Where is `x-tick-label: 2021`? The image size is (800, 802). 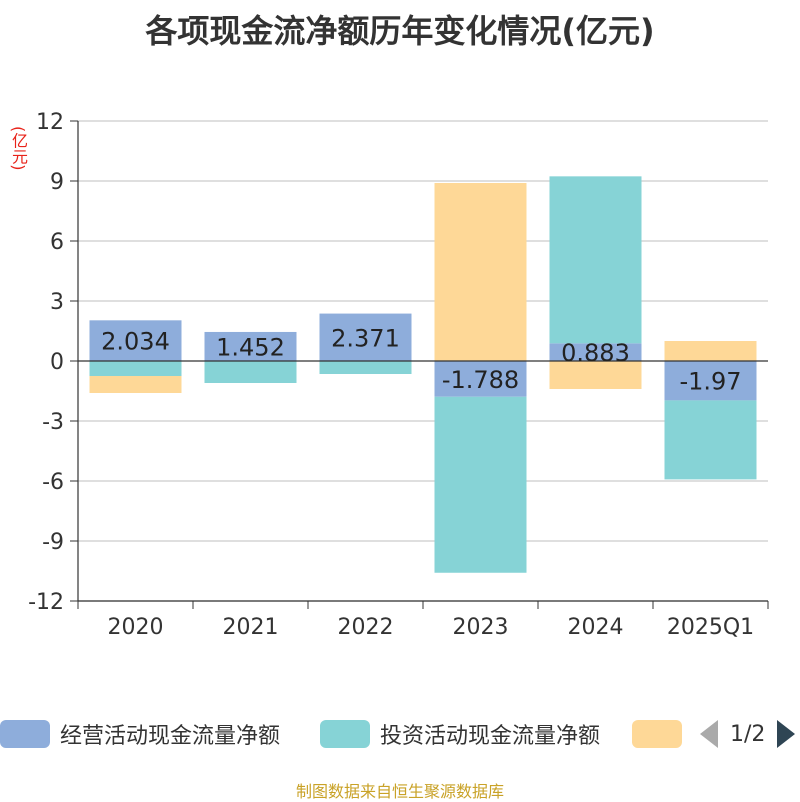
x-tick-label: 2021 is located at coordinates (251, 627).